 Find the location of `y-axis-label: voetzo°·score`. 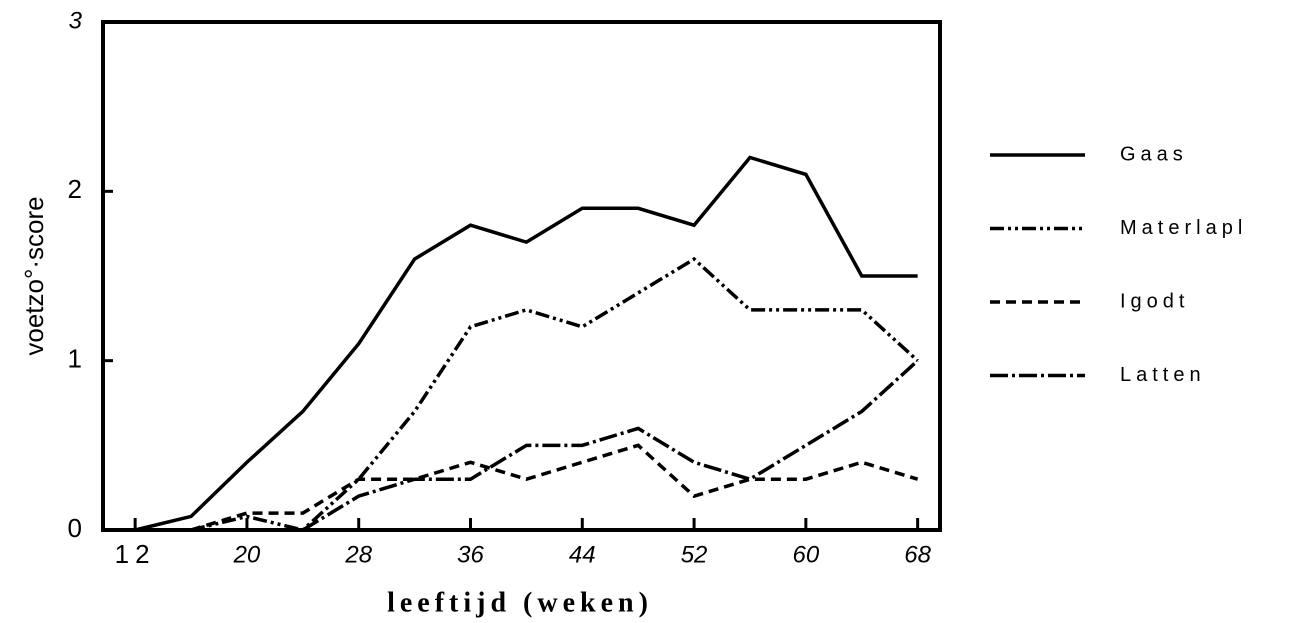

y-axis-label: voetzo°·score is located at coordinates (34, 275).